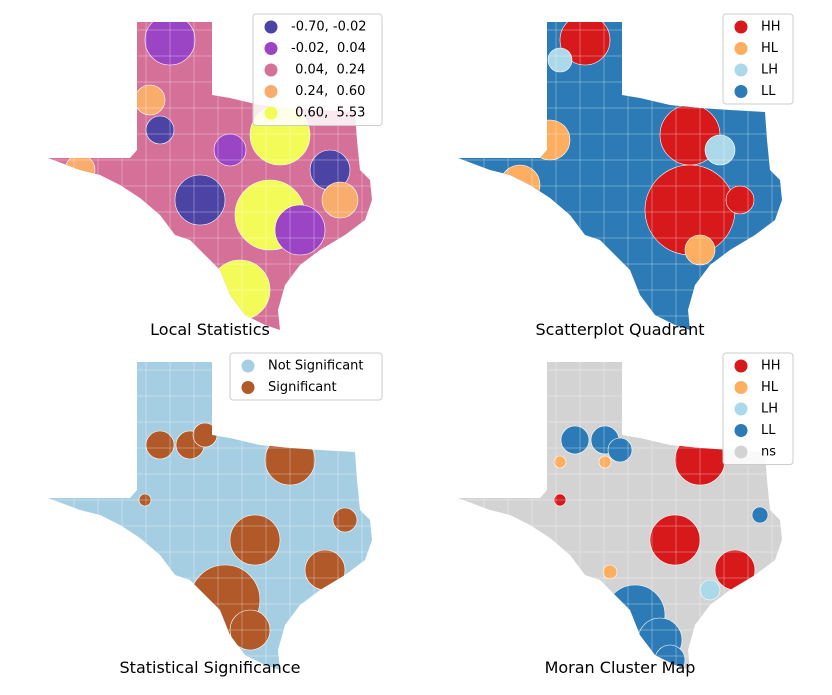 The image size is (832, 695). Describe the element at coordinates (620, 667) in the screenshot. I see `panel-title: Moran Cluster Map` at that location.